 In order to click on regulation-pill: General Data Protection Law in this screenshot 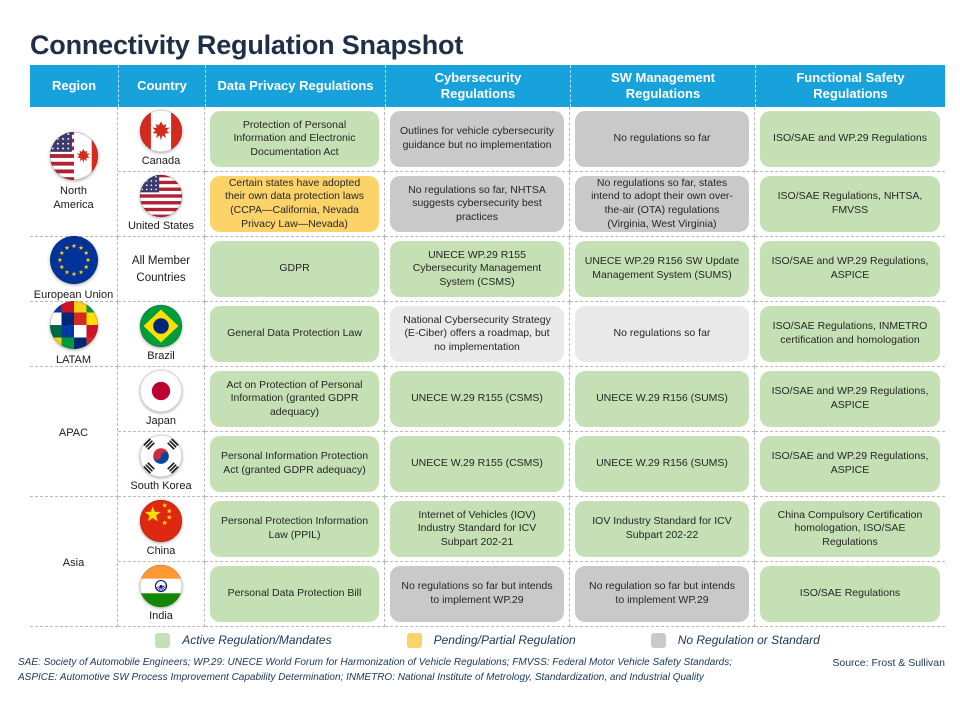, I will do `click(294, 334)`.